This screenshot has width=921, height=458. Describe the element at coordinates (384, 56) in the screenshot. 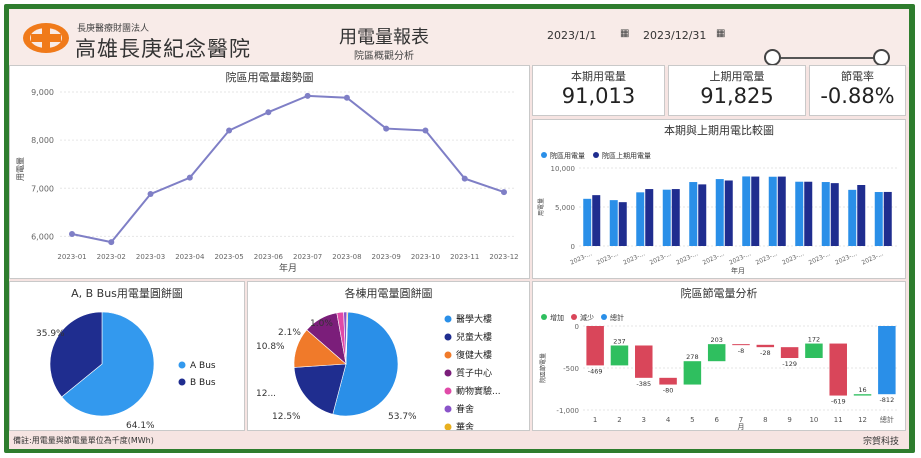

I see `report-subtitle: 院區概觀分析` at that location.